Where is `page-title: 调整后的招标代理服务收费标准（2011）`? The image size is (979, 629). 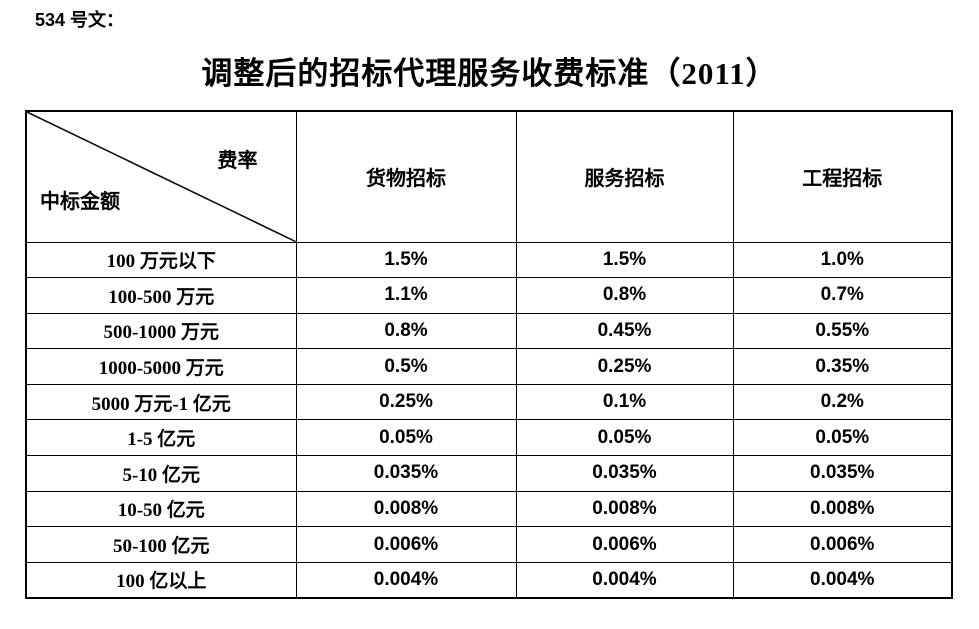
page-title: 调整后的招标代理服务收费标准（2011） is located at coordinates (489, 73).